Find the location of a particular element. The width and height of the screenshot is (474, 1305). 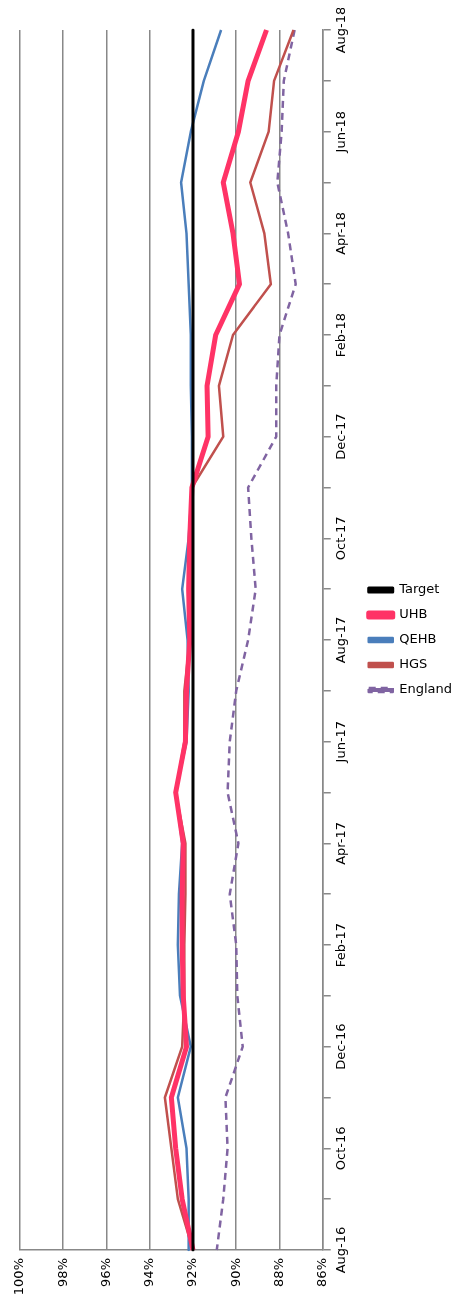

legend-label: Target is located at coordinates (419, 589).